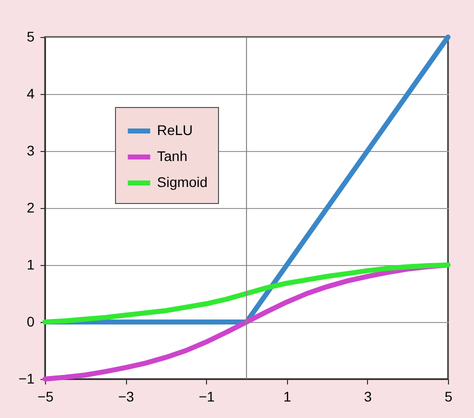  What do you see at coordinates (30, 208) in the screenshot?
I see `y-tick-label: 2` at bounding box center [30, 208].